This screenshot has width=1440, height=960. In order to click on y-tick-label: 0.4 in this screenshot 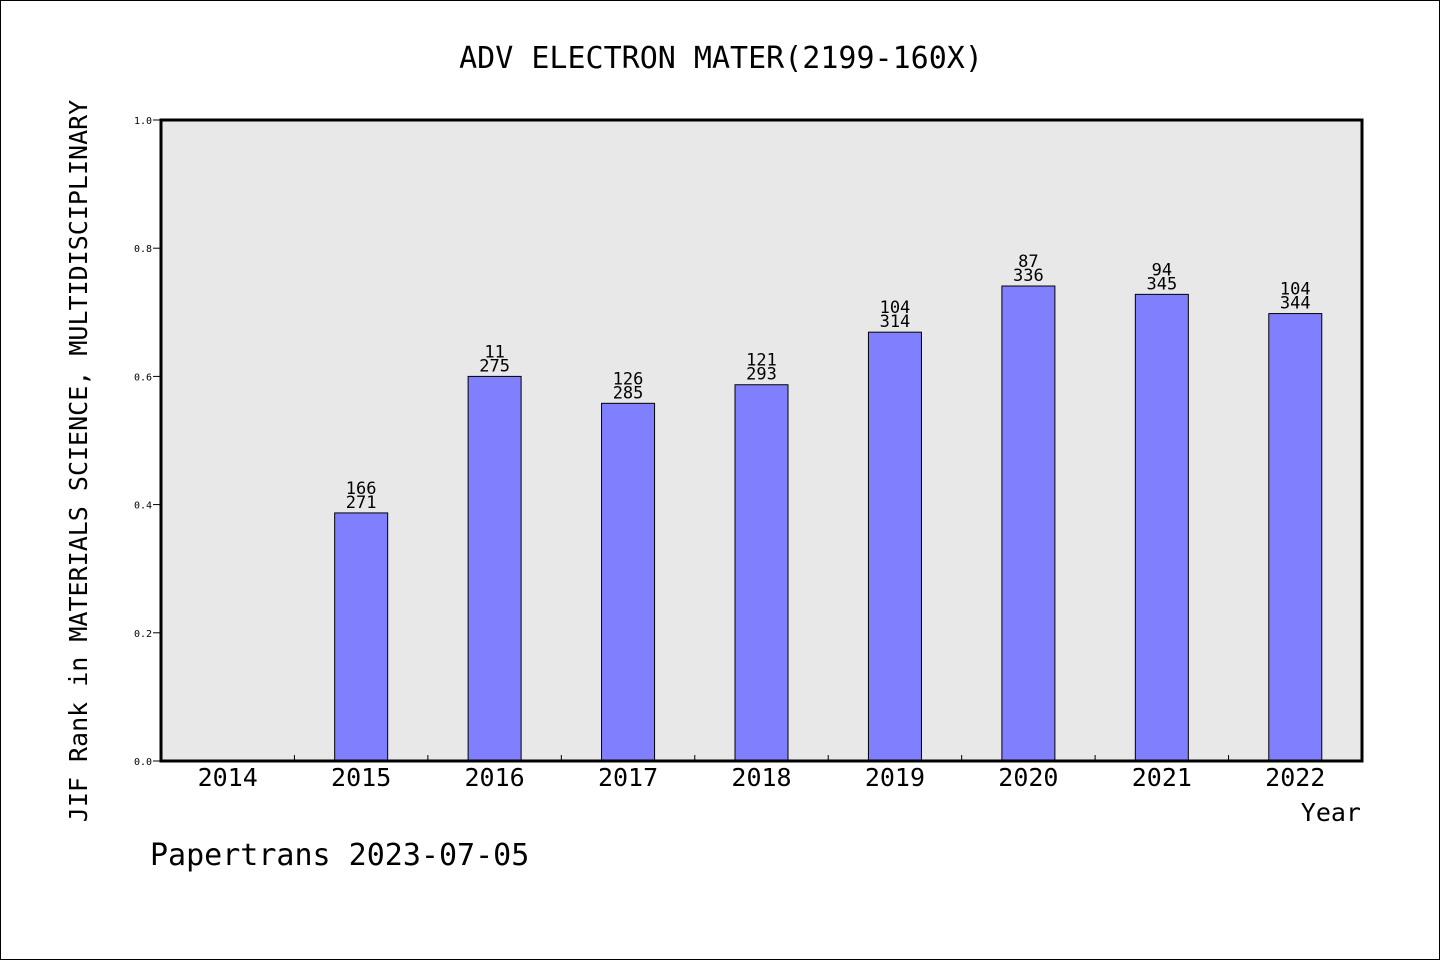, I will do `click(143, 506)`.